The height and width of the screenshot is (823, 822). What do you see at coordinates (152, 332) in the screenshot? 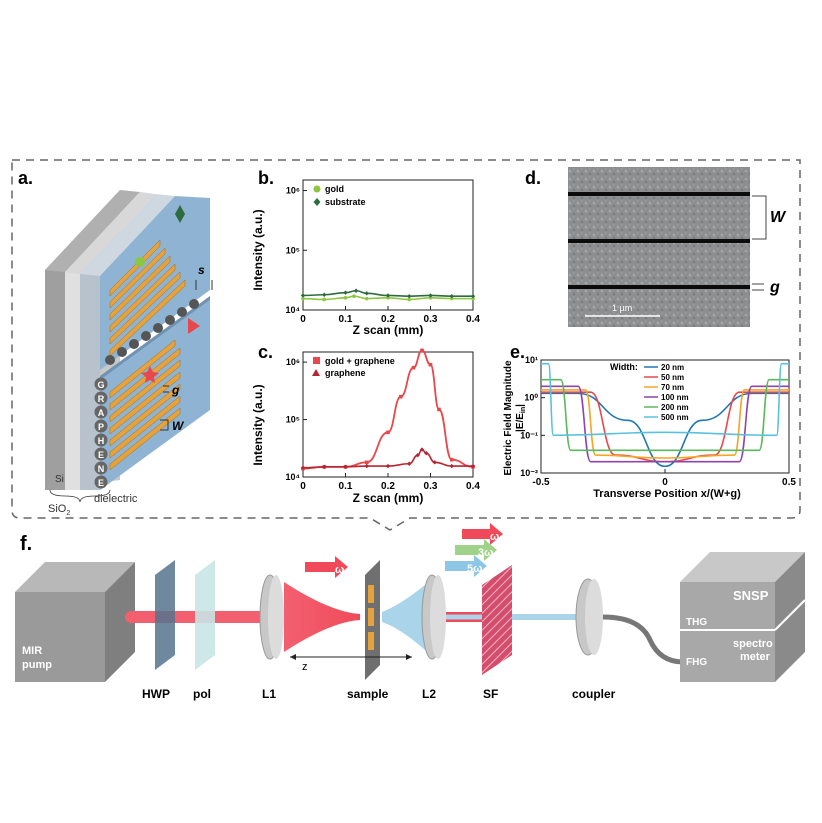
I see `graphene-beads` at bounding box center [152, 332].